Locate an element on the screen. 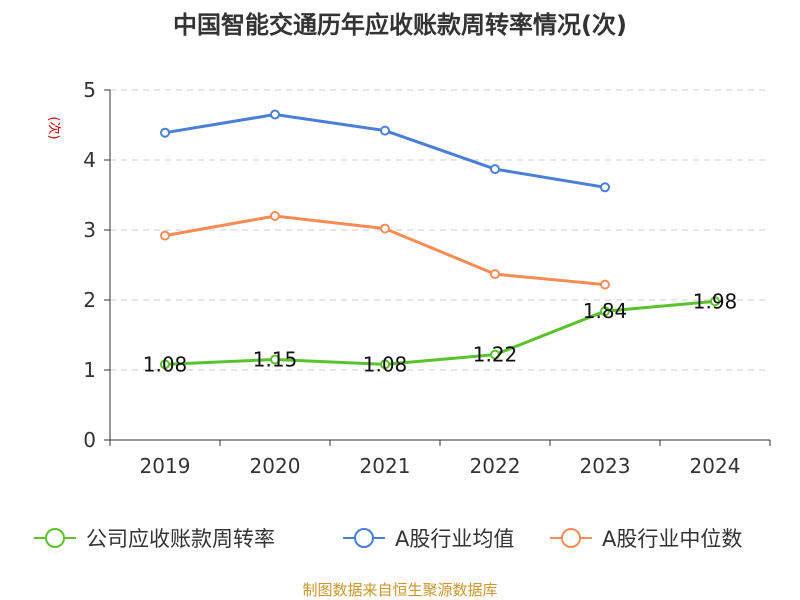 This screenshot has width=800, height=600. data-label: 1.84 is located at coordinates (605, 311).